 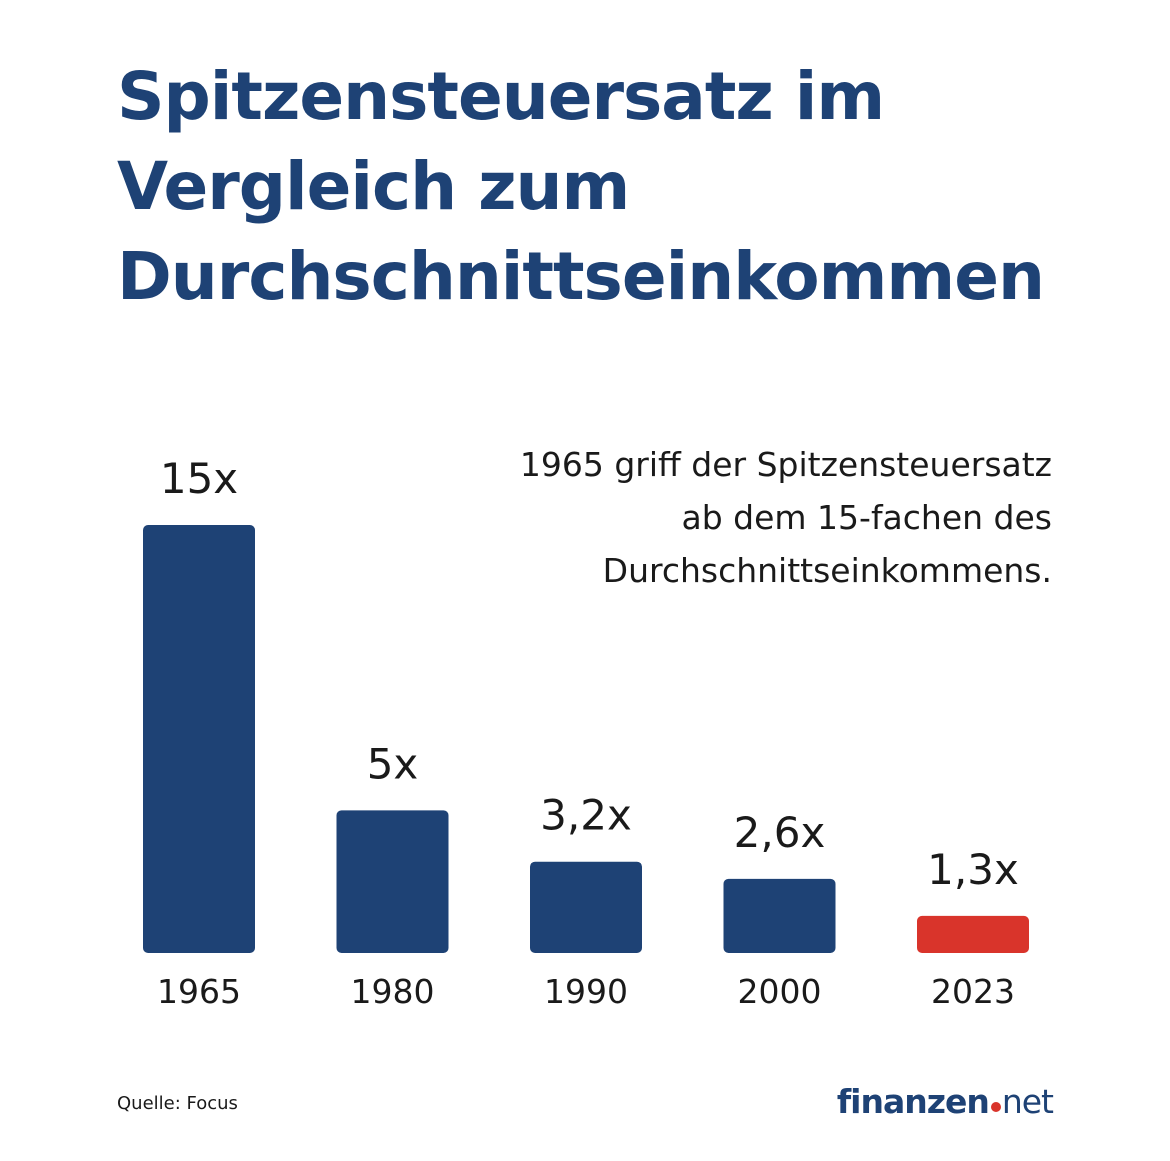 I want to click on data-label-2023: 1,3x, so click(x=973, y=869).